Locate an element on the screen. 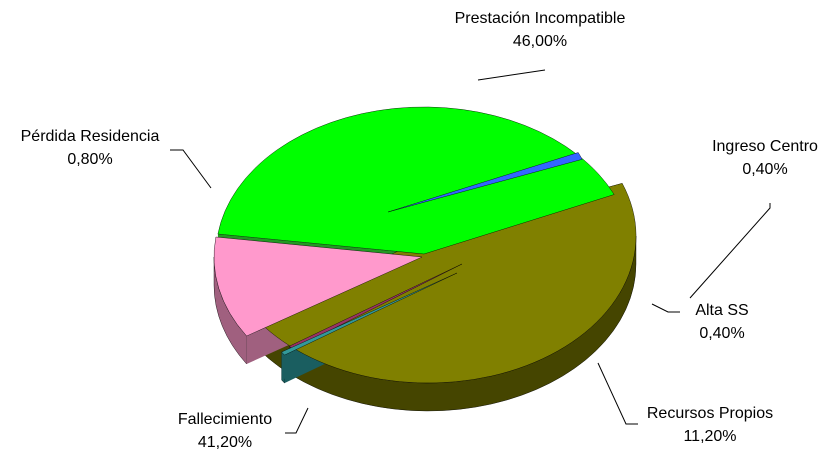  leader-line-fallecimiento is located at coordinates (297, 420).